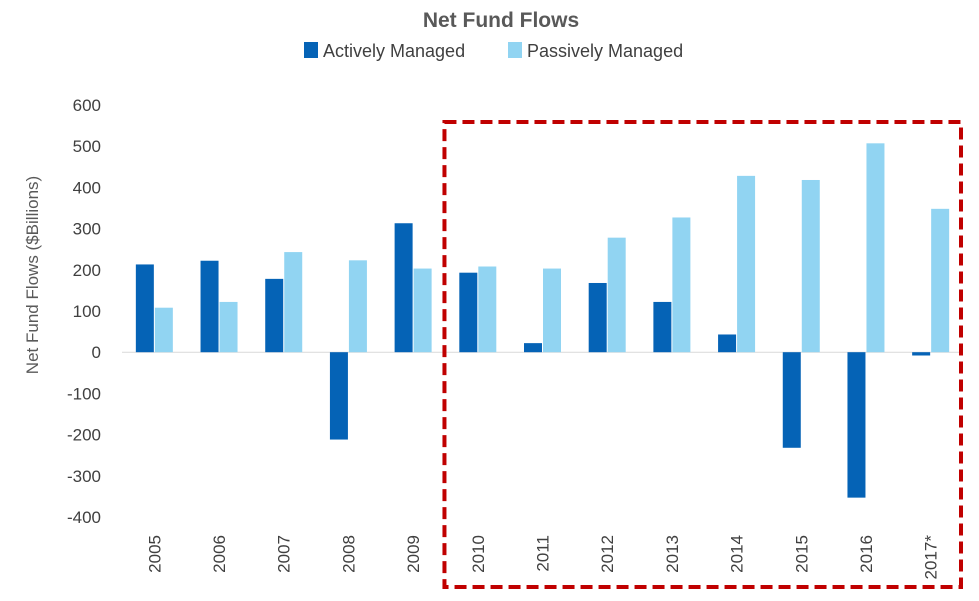 Image resolution: width=979 pixels, height=601 pixels. I want to click on y-tick-label: 300, so click(87, 229).